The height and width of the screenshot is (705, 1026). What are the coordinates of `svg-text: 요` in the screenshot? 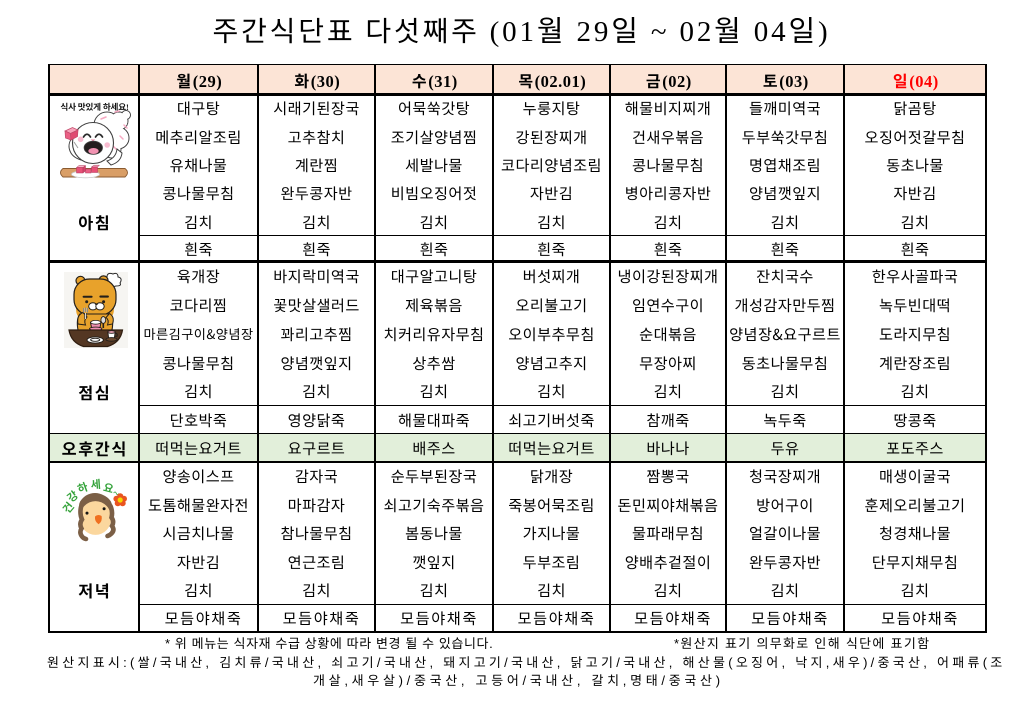 It's located at (109, 488).